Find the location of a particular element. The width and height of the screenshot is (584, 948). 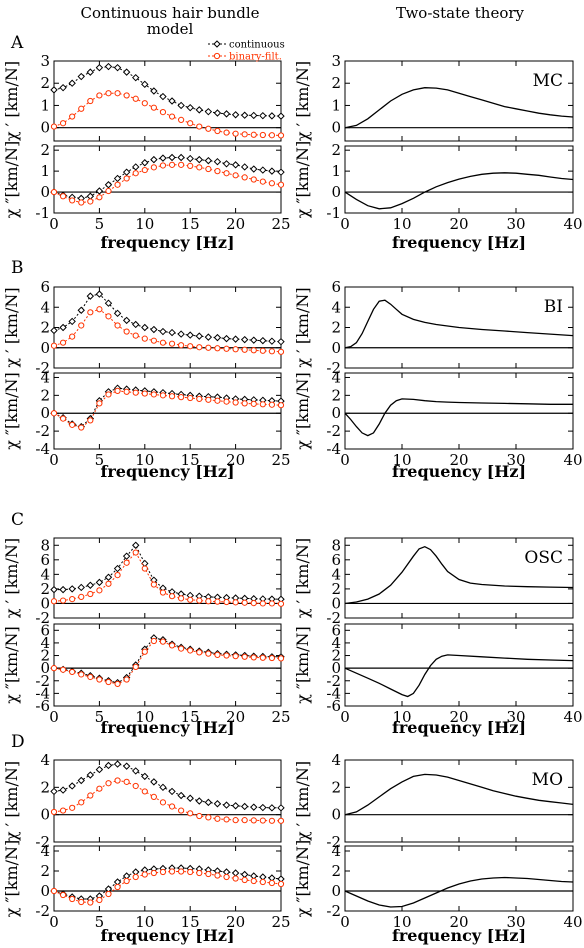

panel-b-right-imag-xtick-label-0: 0 is located at coordinates (345, 460).